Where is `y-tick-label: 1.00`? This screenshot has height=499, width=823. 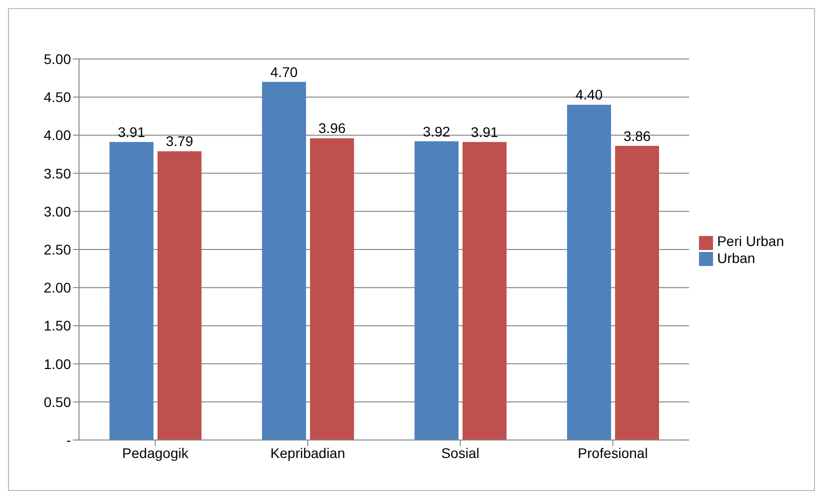
y-tick-label: 1.00 is located at coordinates (58, 364).